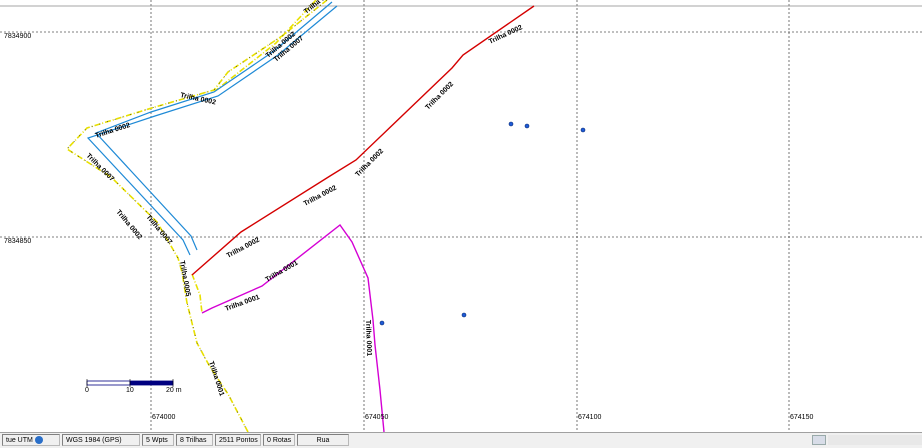 Image resolution: width=922 pixels, height=448 pixels. I want to click on status-projection: tue UTM, so click(31, 440).